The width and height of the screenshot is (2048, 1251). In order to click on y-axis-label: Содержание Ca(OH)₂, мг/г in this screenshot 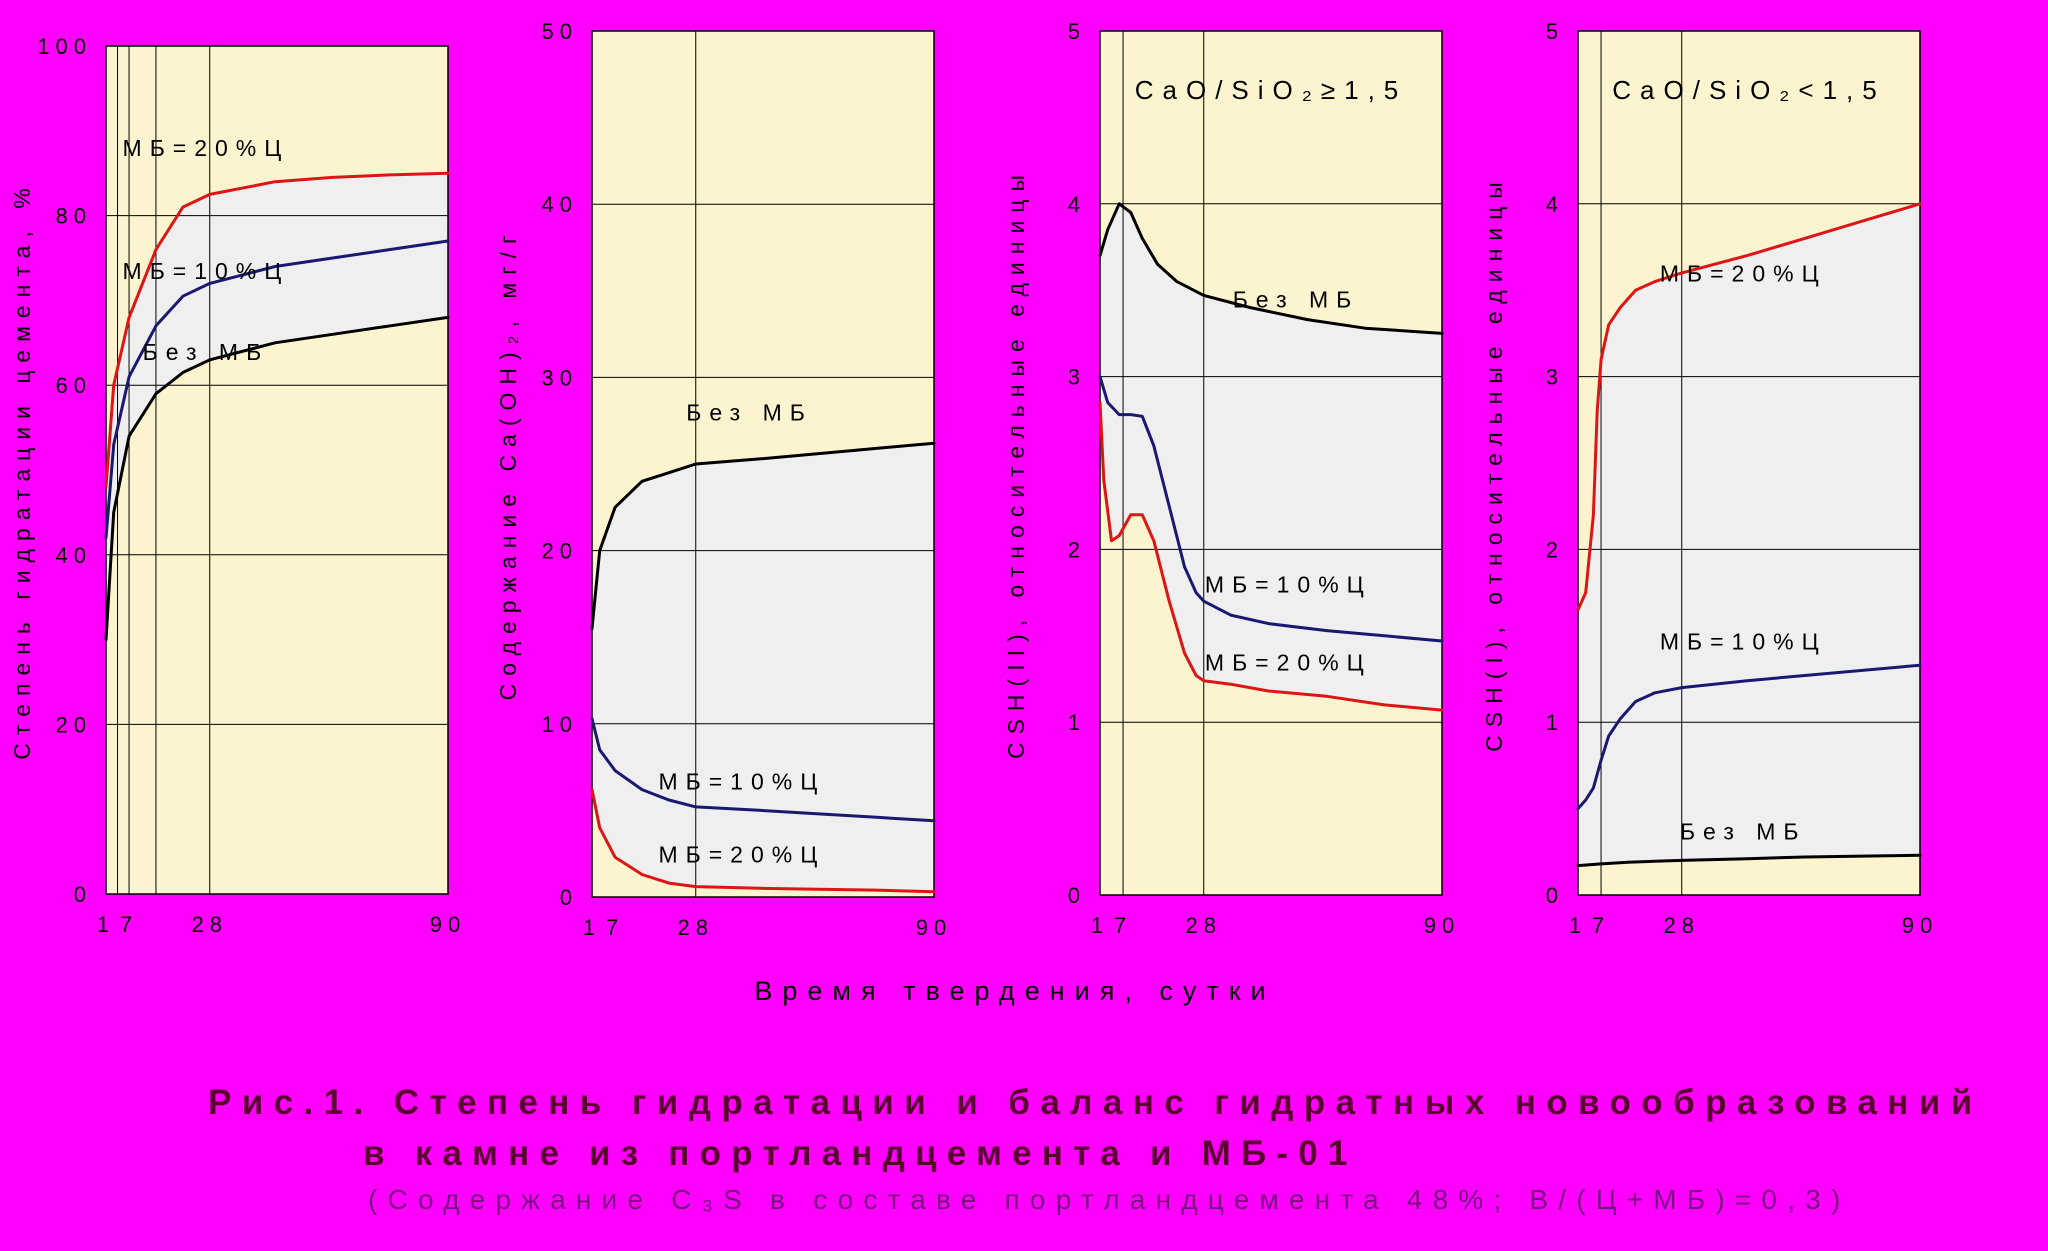, I will do `click(508, 464)`.